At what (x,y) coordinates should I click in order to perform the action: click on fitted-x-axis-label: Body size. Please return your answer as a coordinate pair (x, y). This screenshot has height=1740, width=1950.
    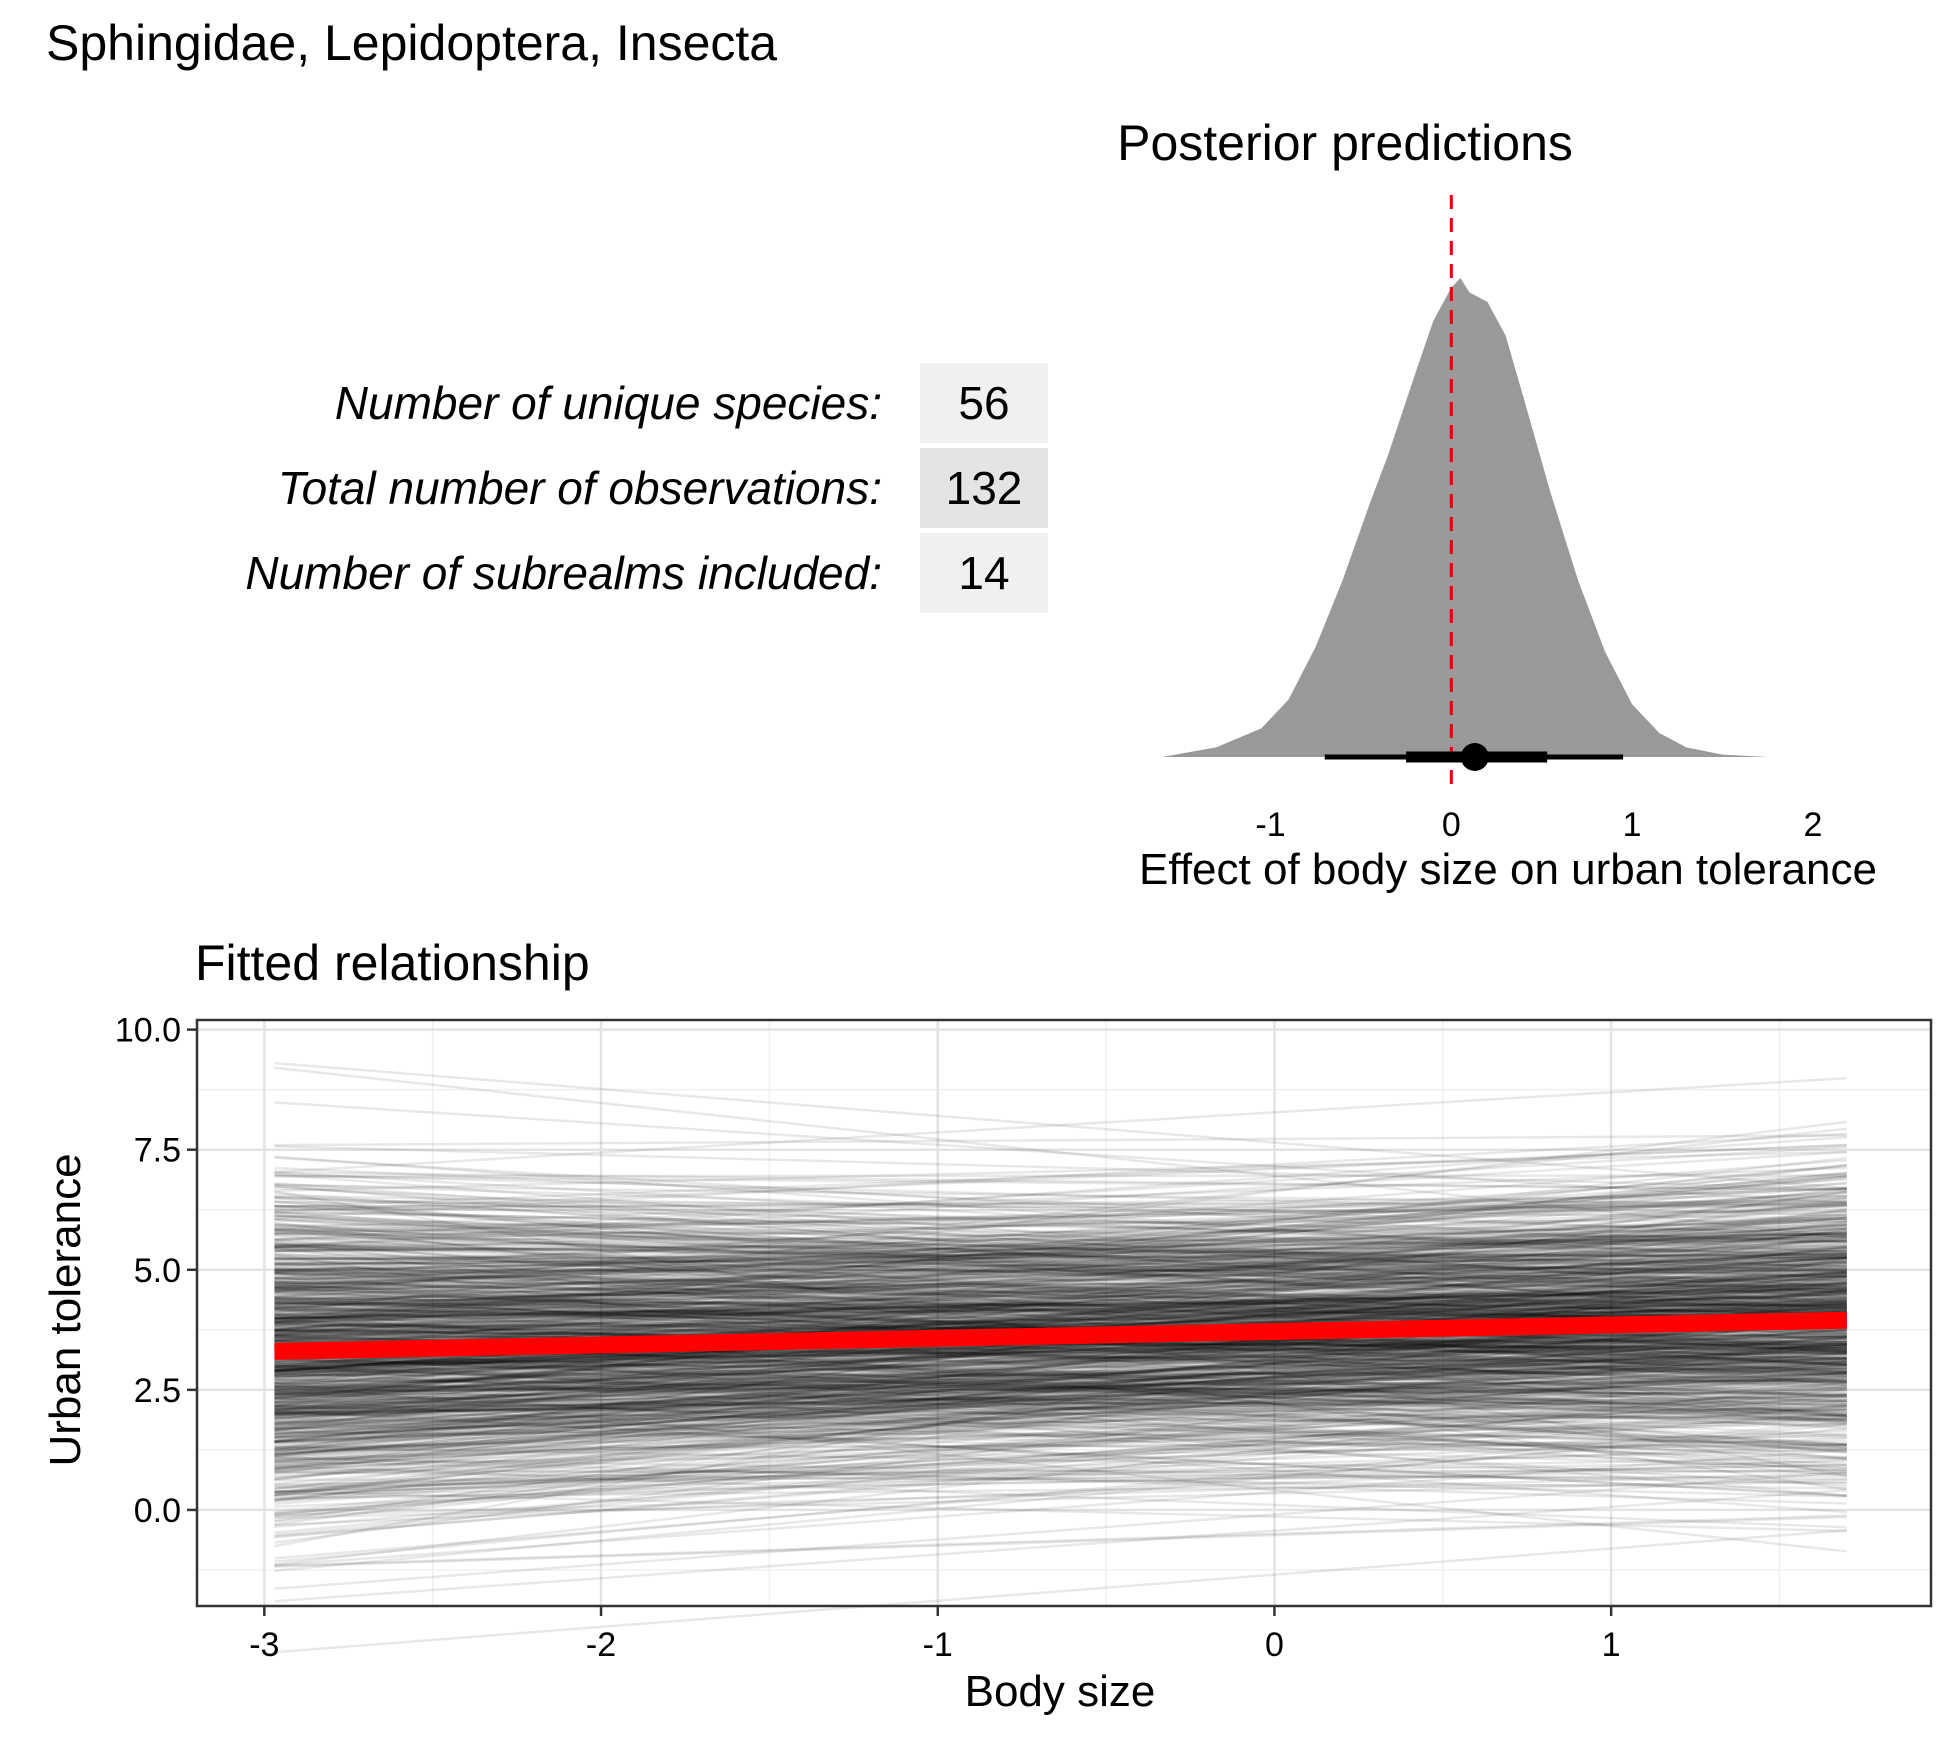
    Looking at the image, I should click on (1060, 1691).